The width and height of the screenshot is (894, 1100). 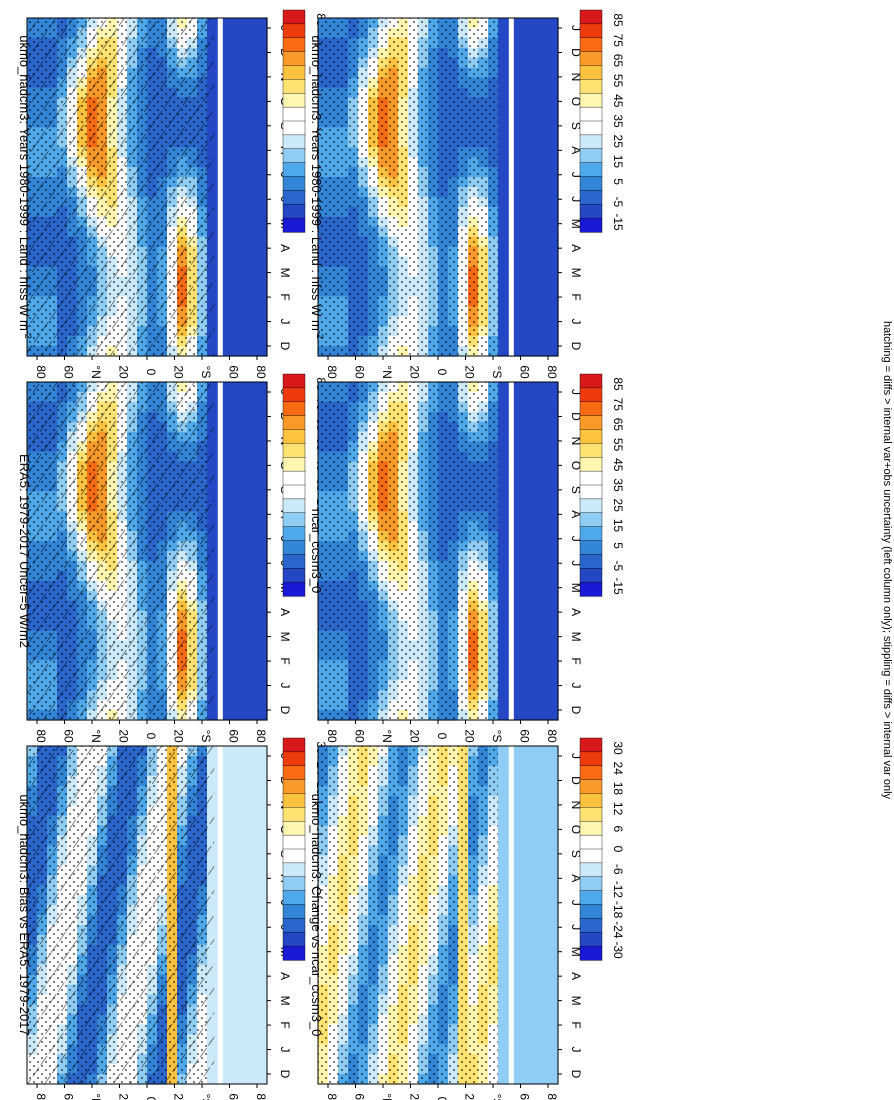 I want to click on lat-tick-label: °S, so click(x=206, y=1097).